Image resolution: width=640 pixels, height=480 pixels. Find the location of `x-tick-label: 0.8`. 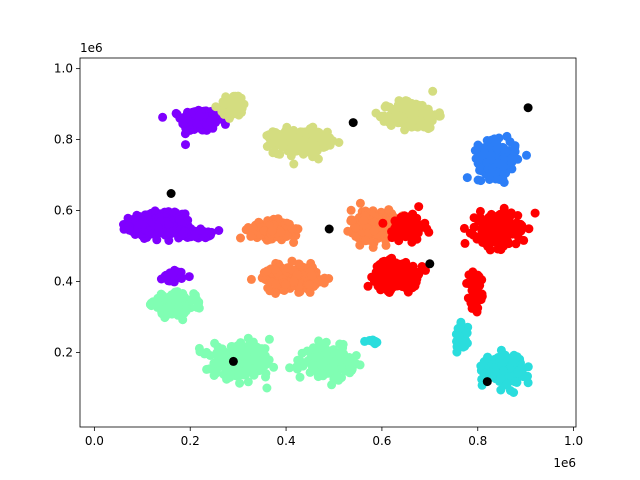

x-tick-label: 0.8 is located at coordinates (477, 441).